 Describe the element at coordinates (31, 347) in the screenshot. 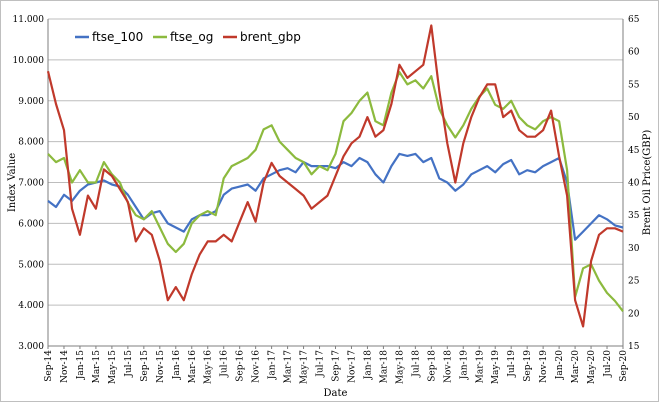

I see `y-tick-label: 3.000` at that location.